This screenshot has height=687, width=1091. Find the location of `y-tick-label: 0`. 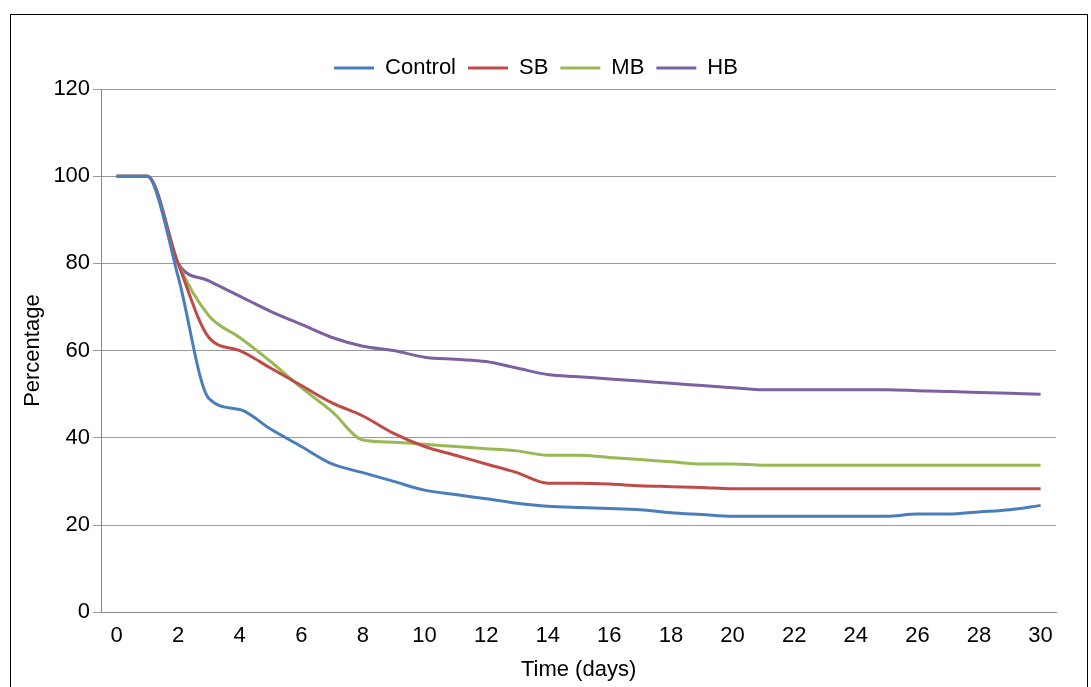

y-tick-label: 0 is located at coordinates (84, 611).